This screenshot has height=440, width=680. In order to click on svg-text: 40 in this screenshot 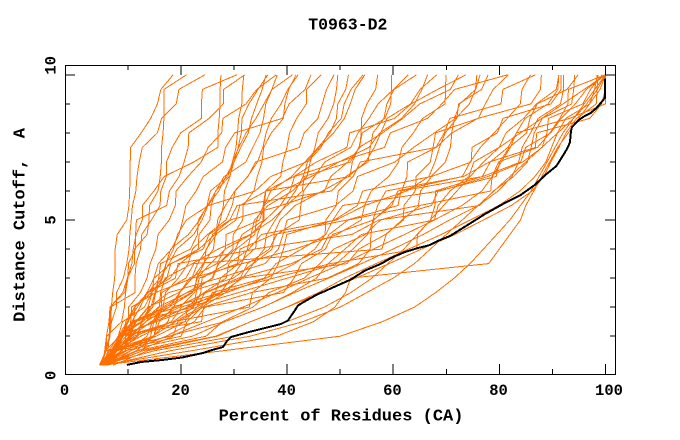, I will do `click(286, 391)`.